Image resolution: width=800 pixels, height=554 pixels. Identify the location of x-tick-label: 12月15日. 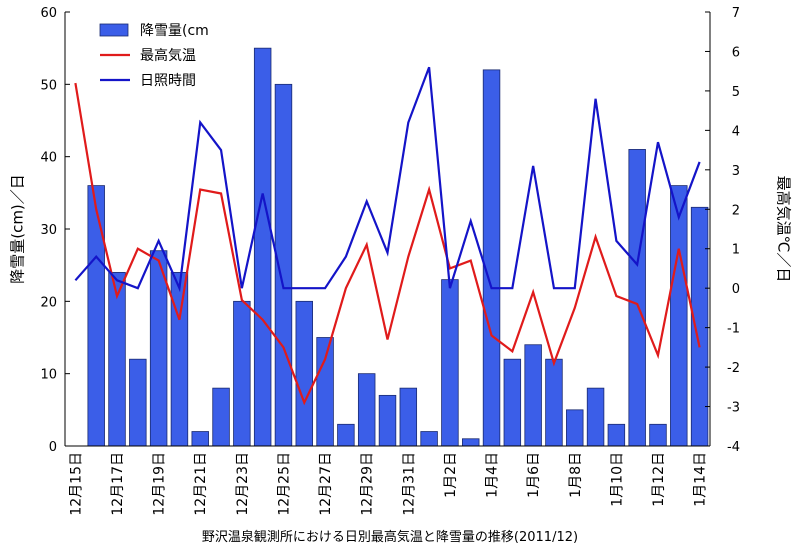
(76, 484).